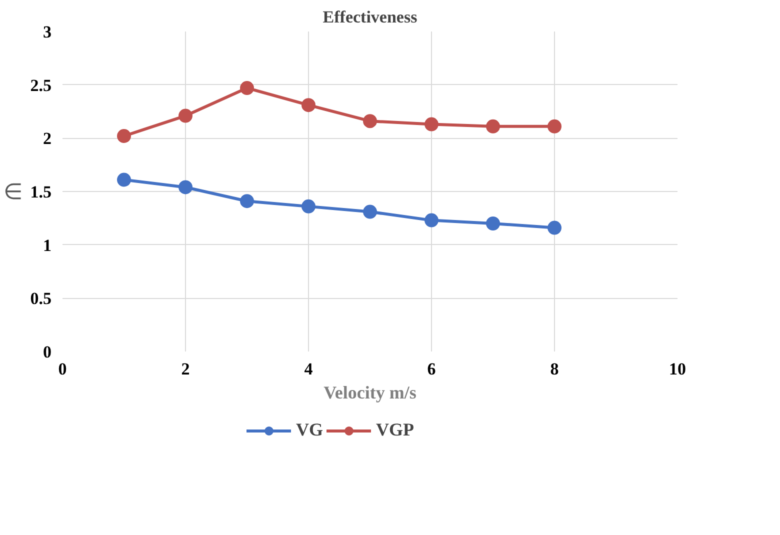 The width and height of the screenshot is (780, 535). Describe the element at coordinates (41, 298) in the screenshot. I see `y-tick-label: 0.5` at that location.